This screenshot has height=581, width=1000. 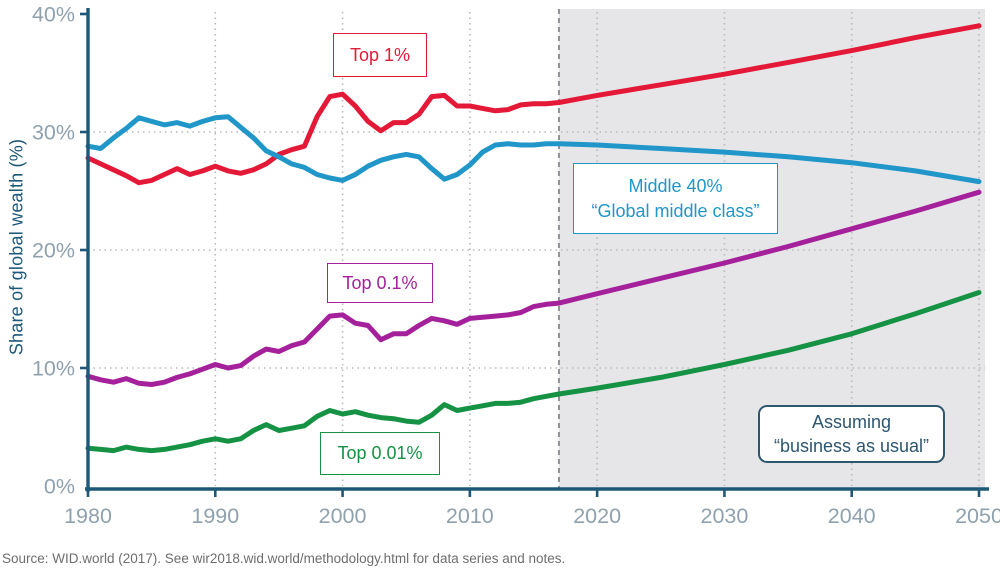 What do you see at coordinates (53, 133) in the screenshot?
I see `y-tick-label: 30%` at bounding box center [53, 133].